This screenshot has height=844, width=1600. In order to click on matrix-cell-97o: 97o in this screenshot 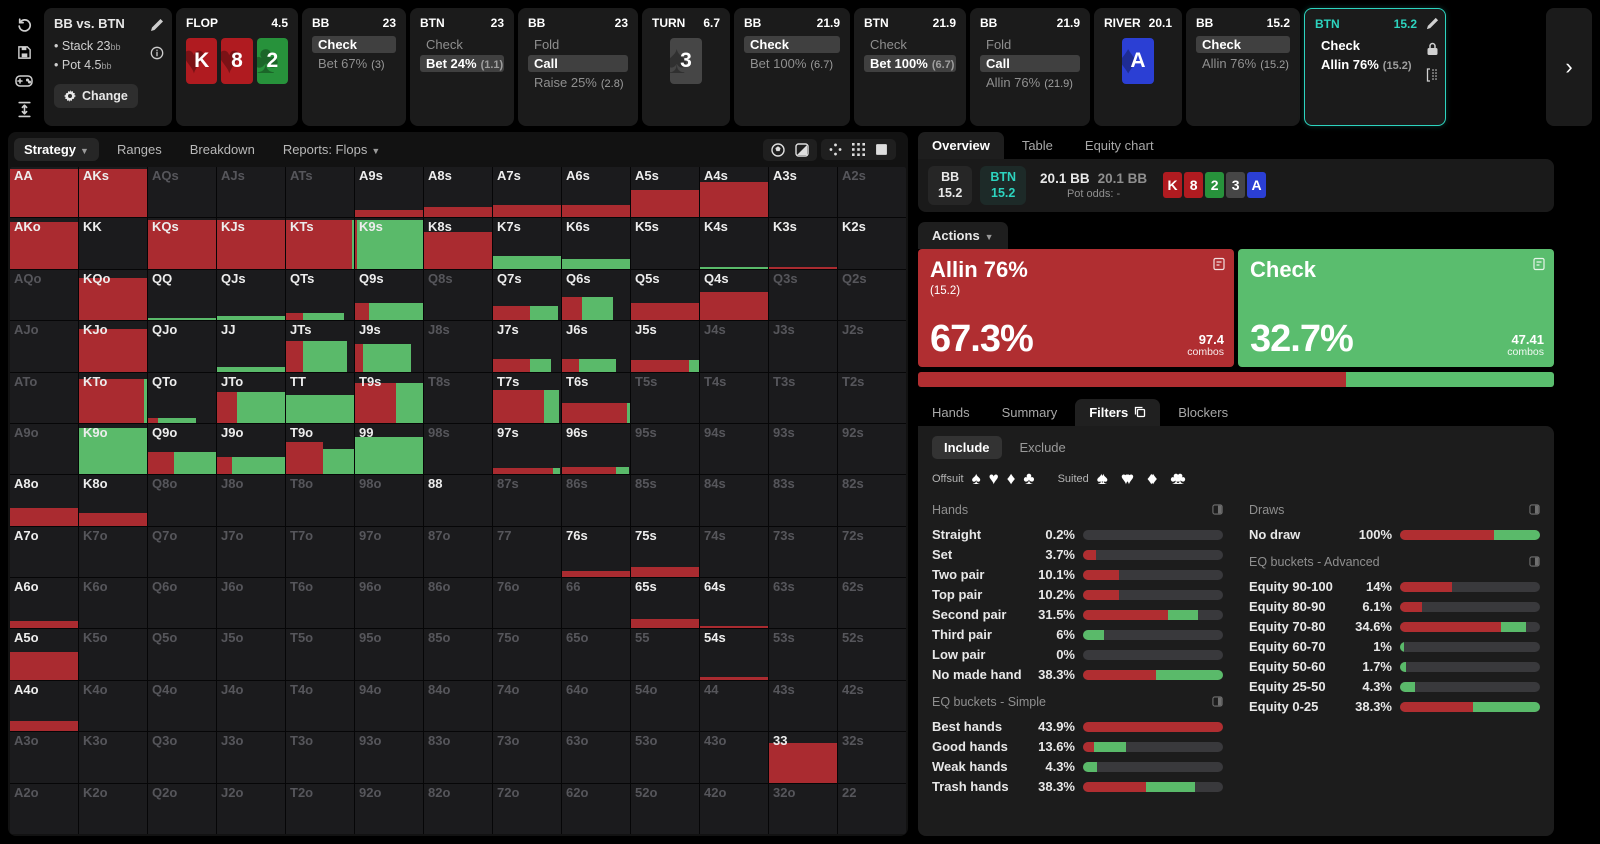, I will do `click(389, 552)`.